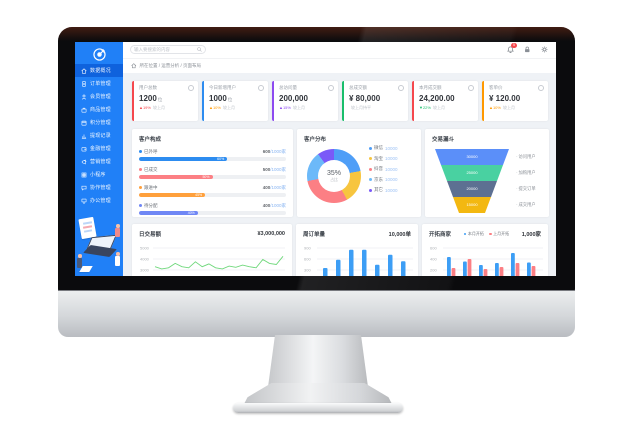  What do you see at coordinates (544, 49) in the screenshot?
I see `settings-gear-icon` at bounding box center [544, 49].